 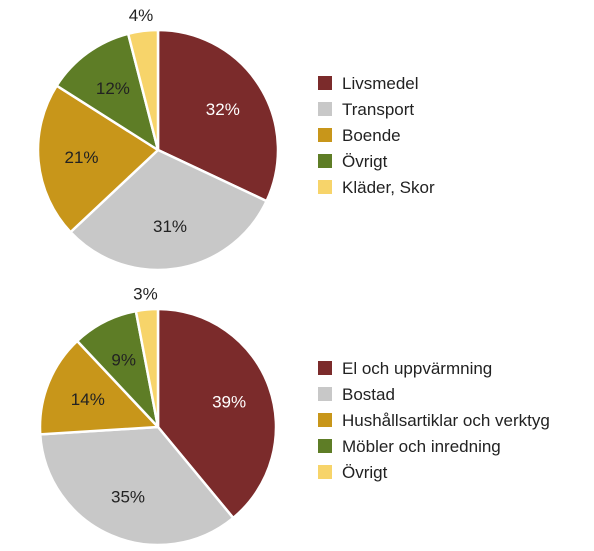 What do you see at coordinates (388, 187) in the screenshot?
I see `legend-label: Kläder, Skor` at bounding box center [388, 187].